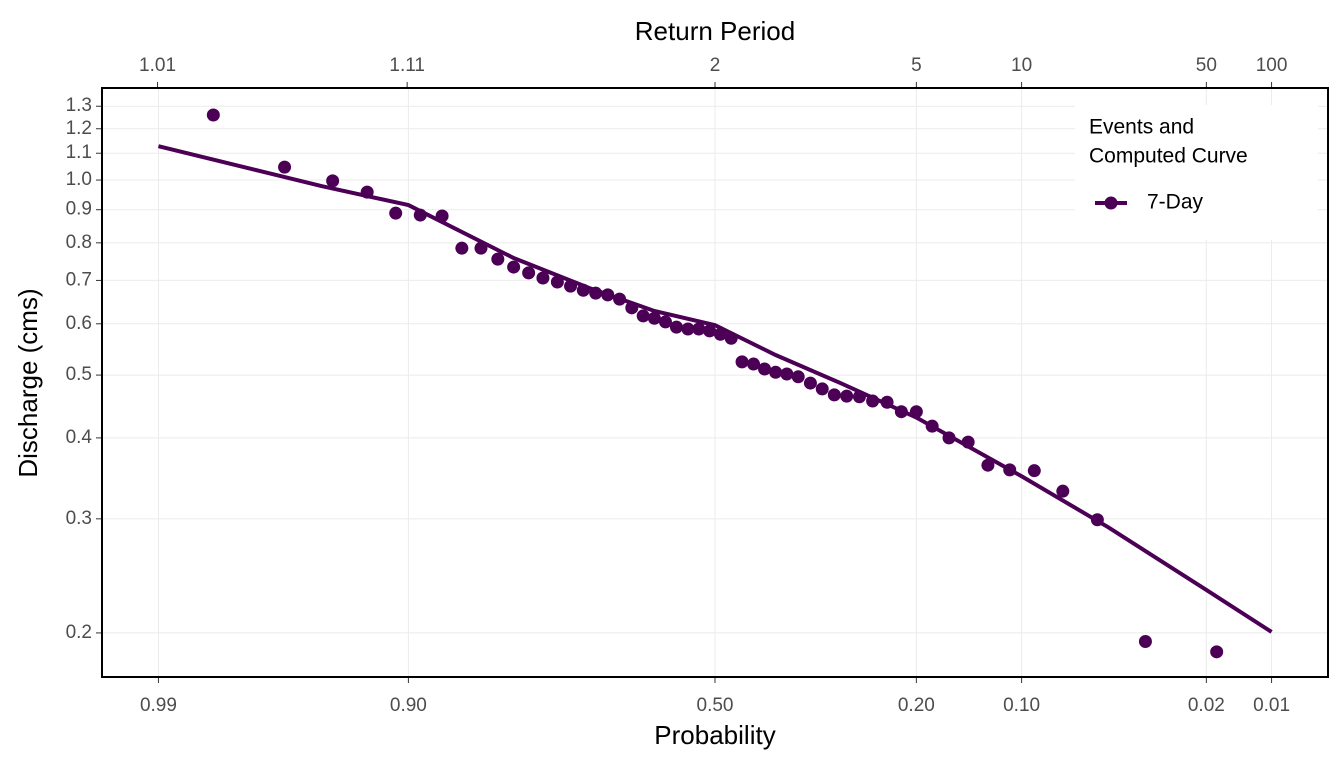 This screenshot has width=1344, height=768. I want to click on y-tick-label: 1.3, so click(79, 105).